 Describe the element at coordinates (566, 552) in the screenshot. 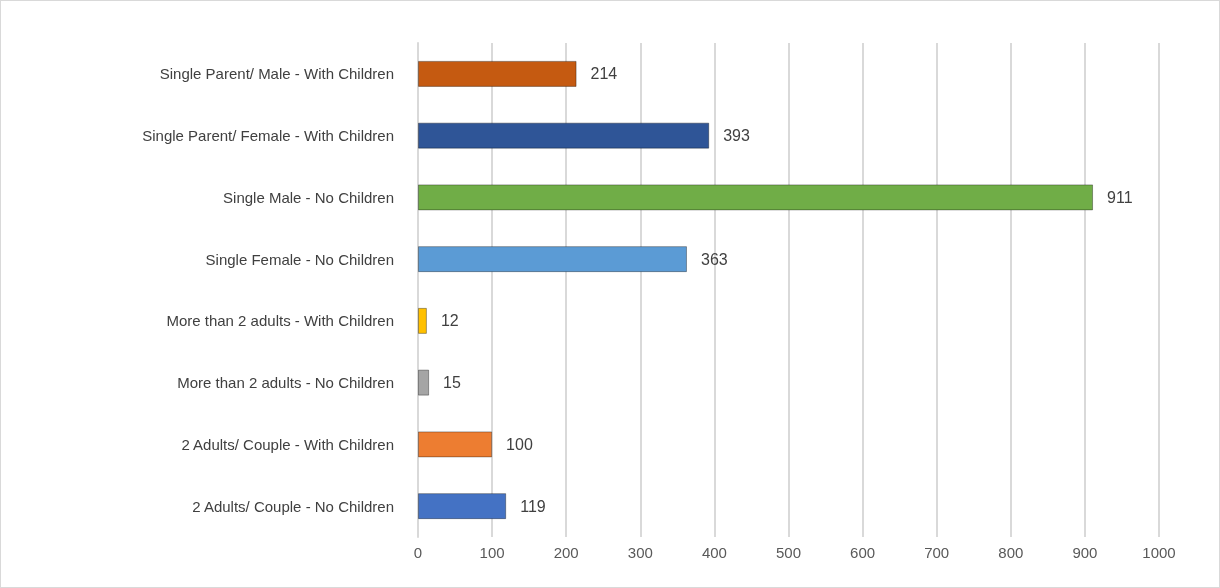

I see `x-tick-label: 200` at that location.